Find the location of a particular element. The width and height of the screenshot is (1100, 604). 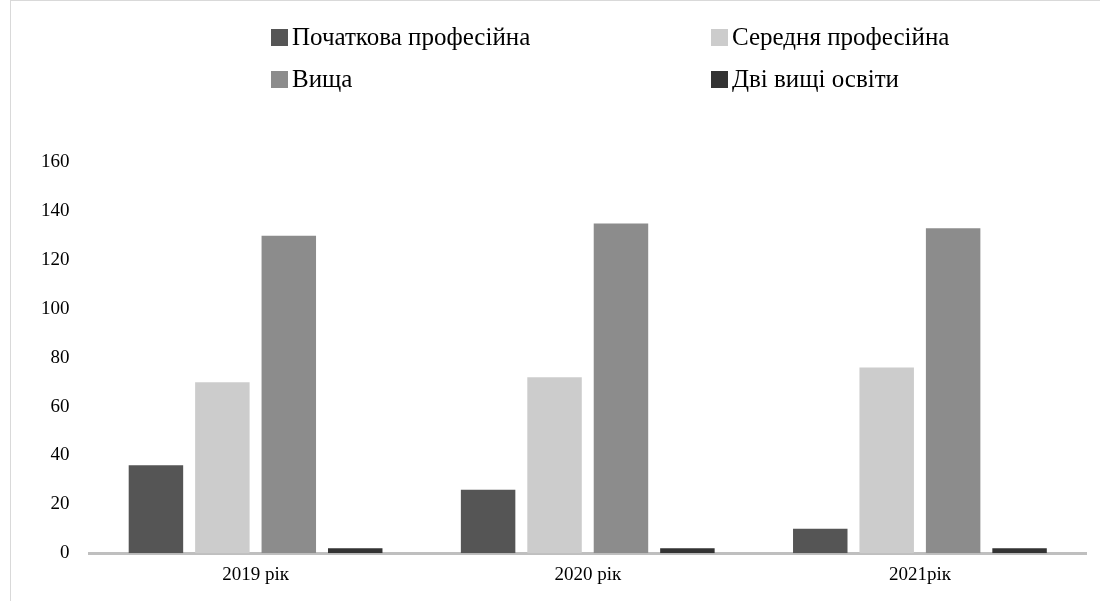

y-tick-label: 120 is located at coordinates (55, 259).